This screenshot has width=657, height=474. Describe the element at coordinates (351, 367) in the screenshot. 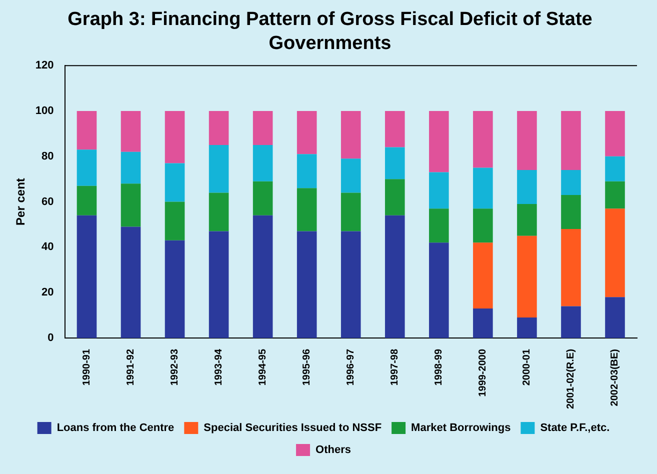

I see `x-tick-label: 1996-97` at that location.